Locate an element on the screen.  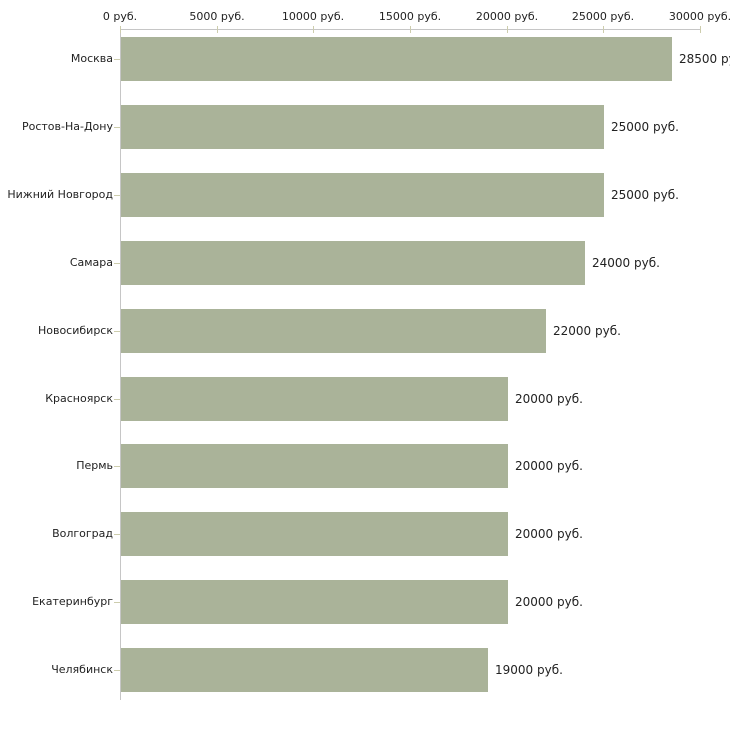
category-label: Пермь is located at coordinates (94, 465).